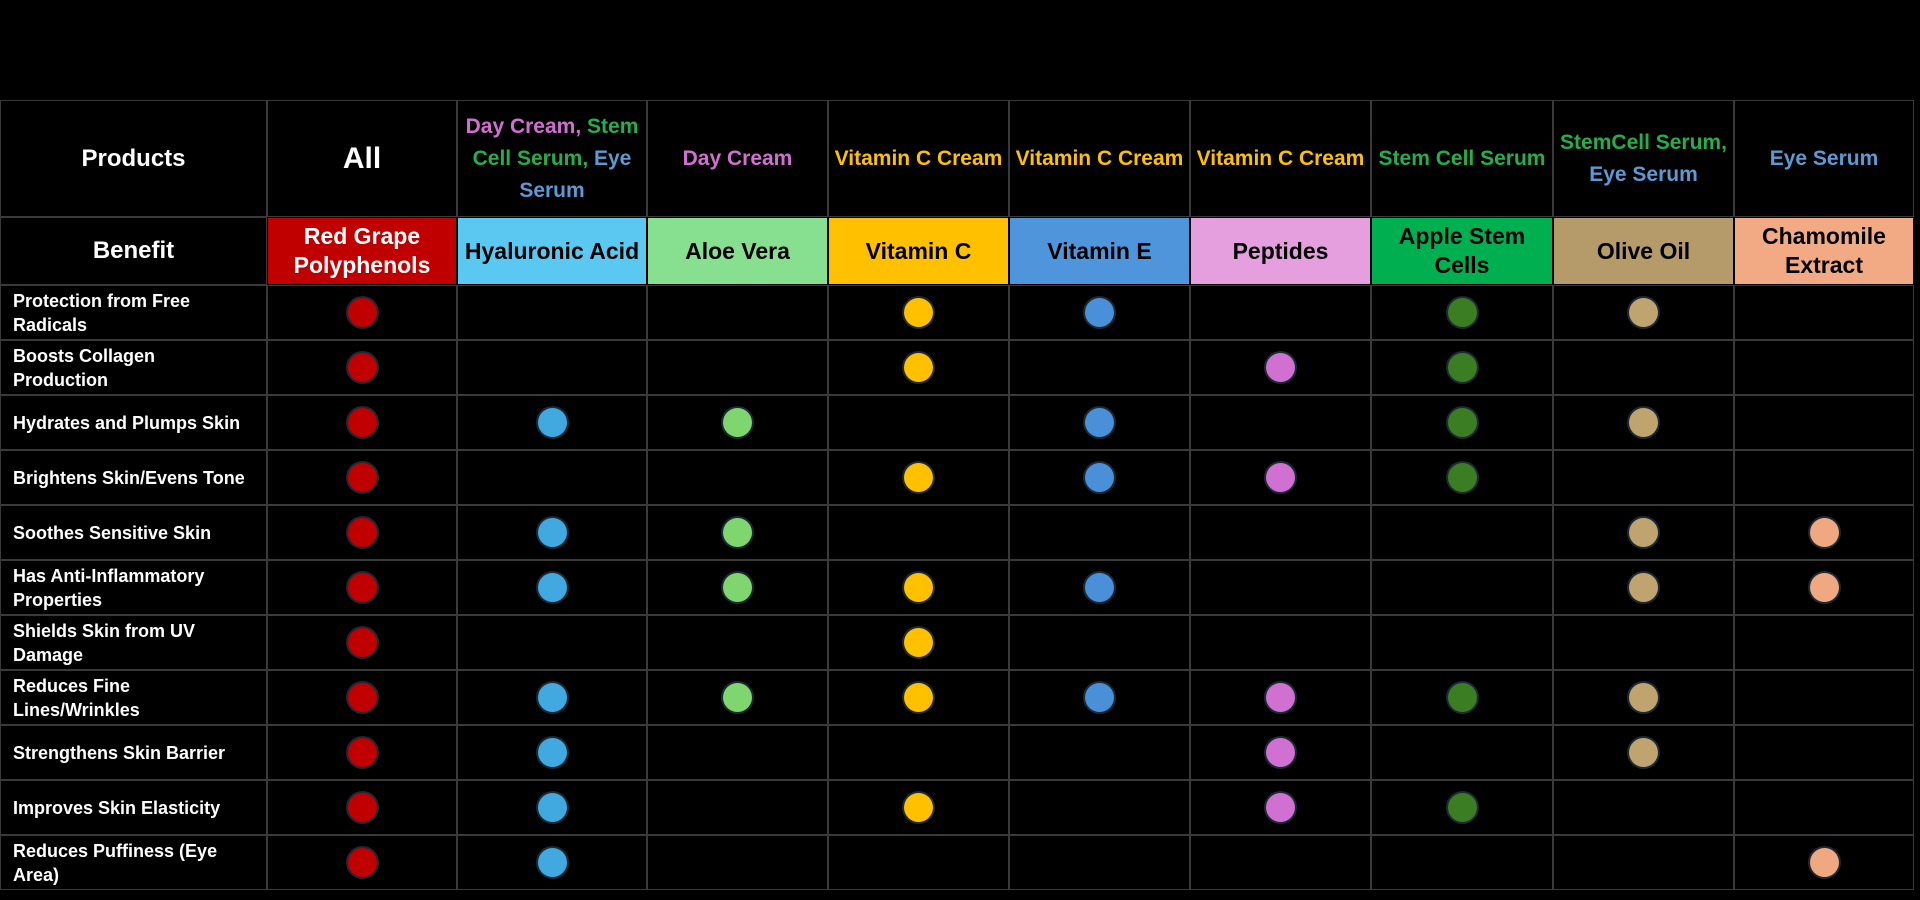  What do you see at coordinates (133, 158) in the screenshot?
I see `products-label: Products` at bounding box center [133, 158].